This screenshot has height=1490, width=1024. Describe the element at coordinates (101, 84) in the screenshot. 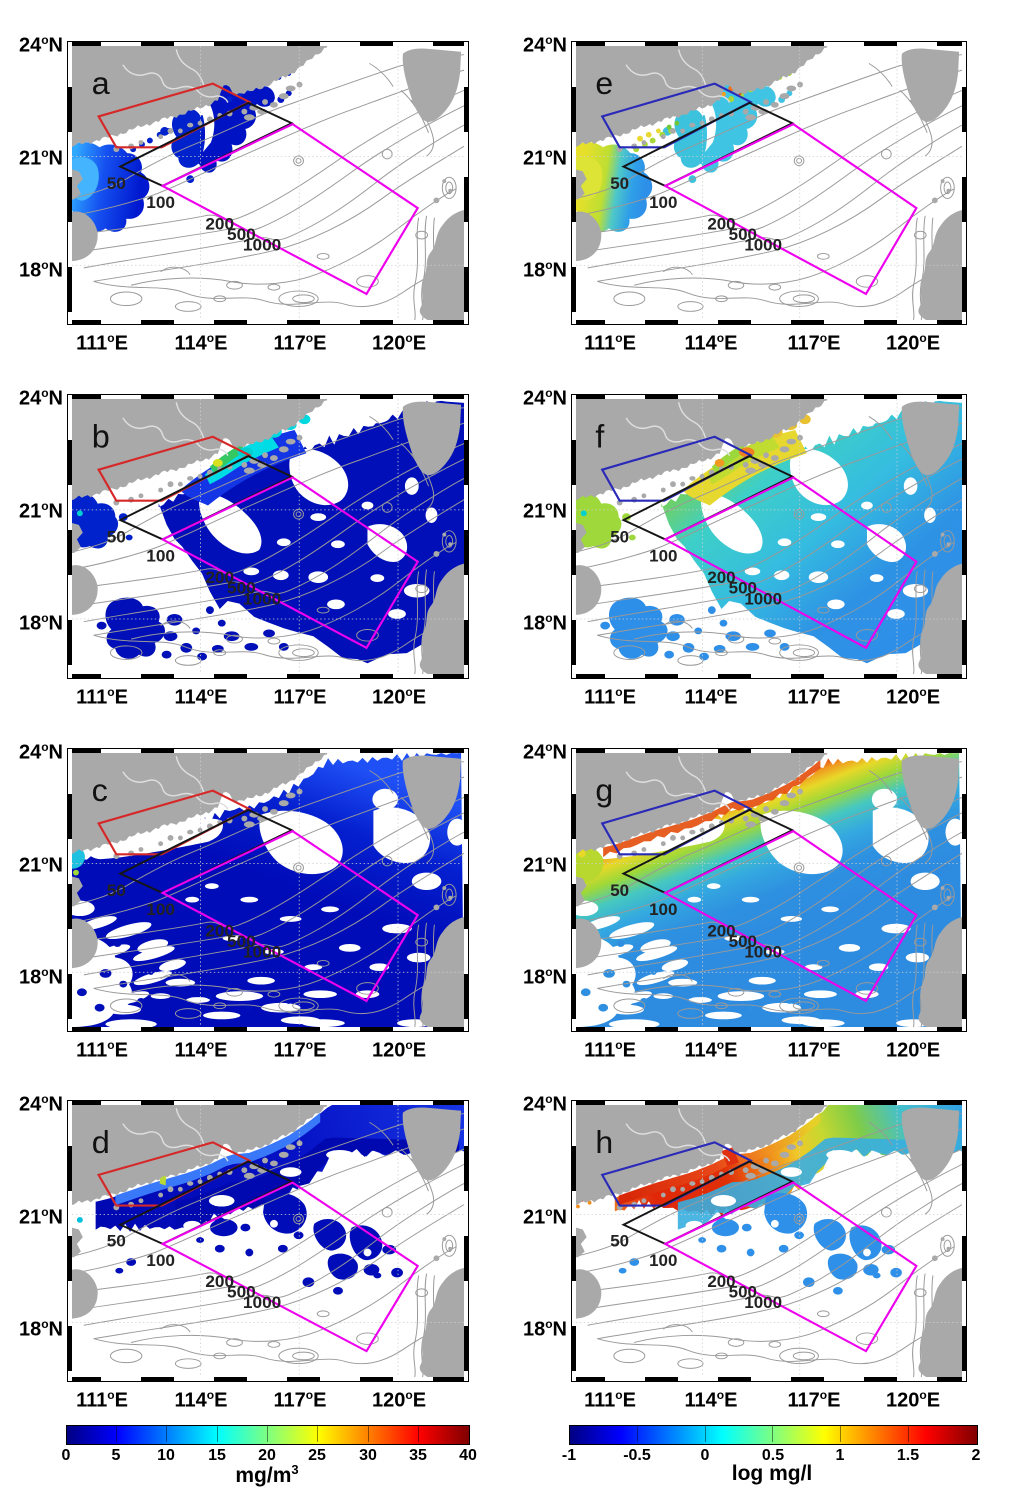

I see `svg-text: a` at that location.